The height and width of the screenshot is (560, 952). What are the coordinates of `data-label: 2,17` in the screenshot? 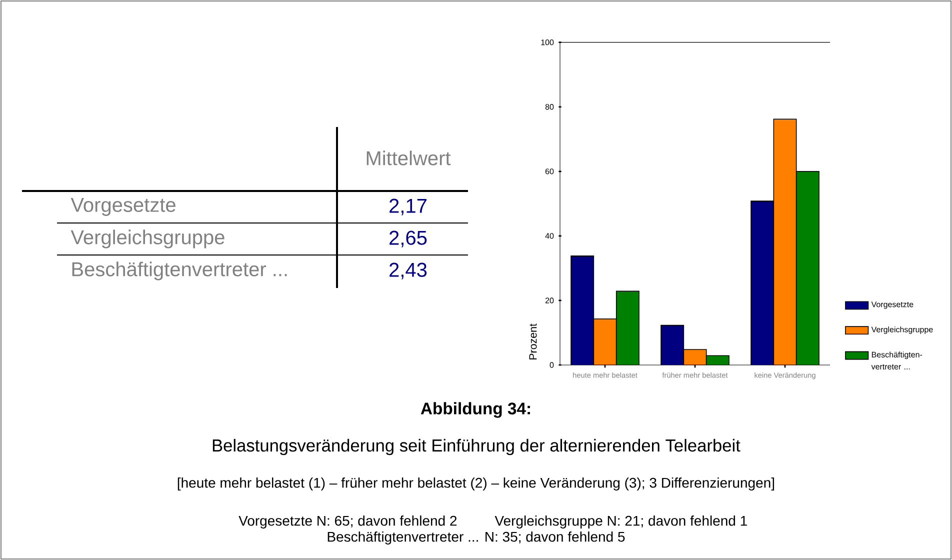 It's located at (408, 207).